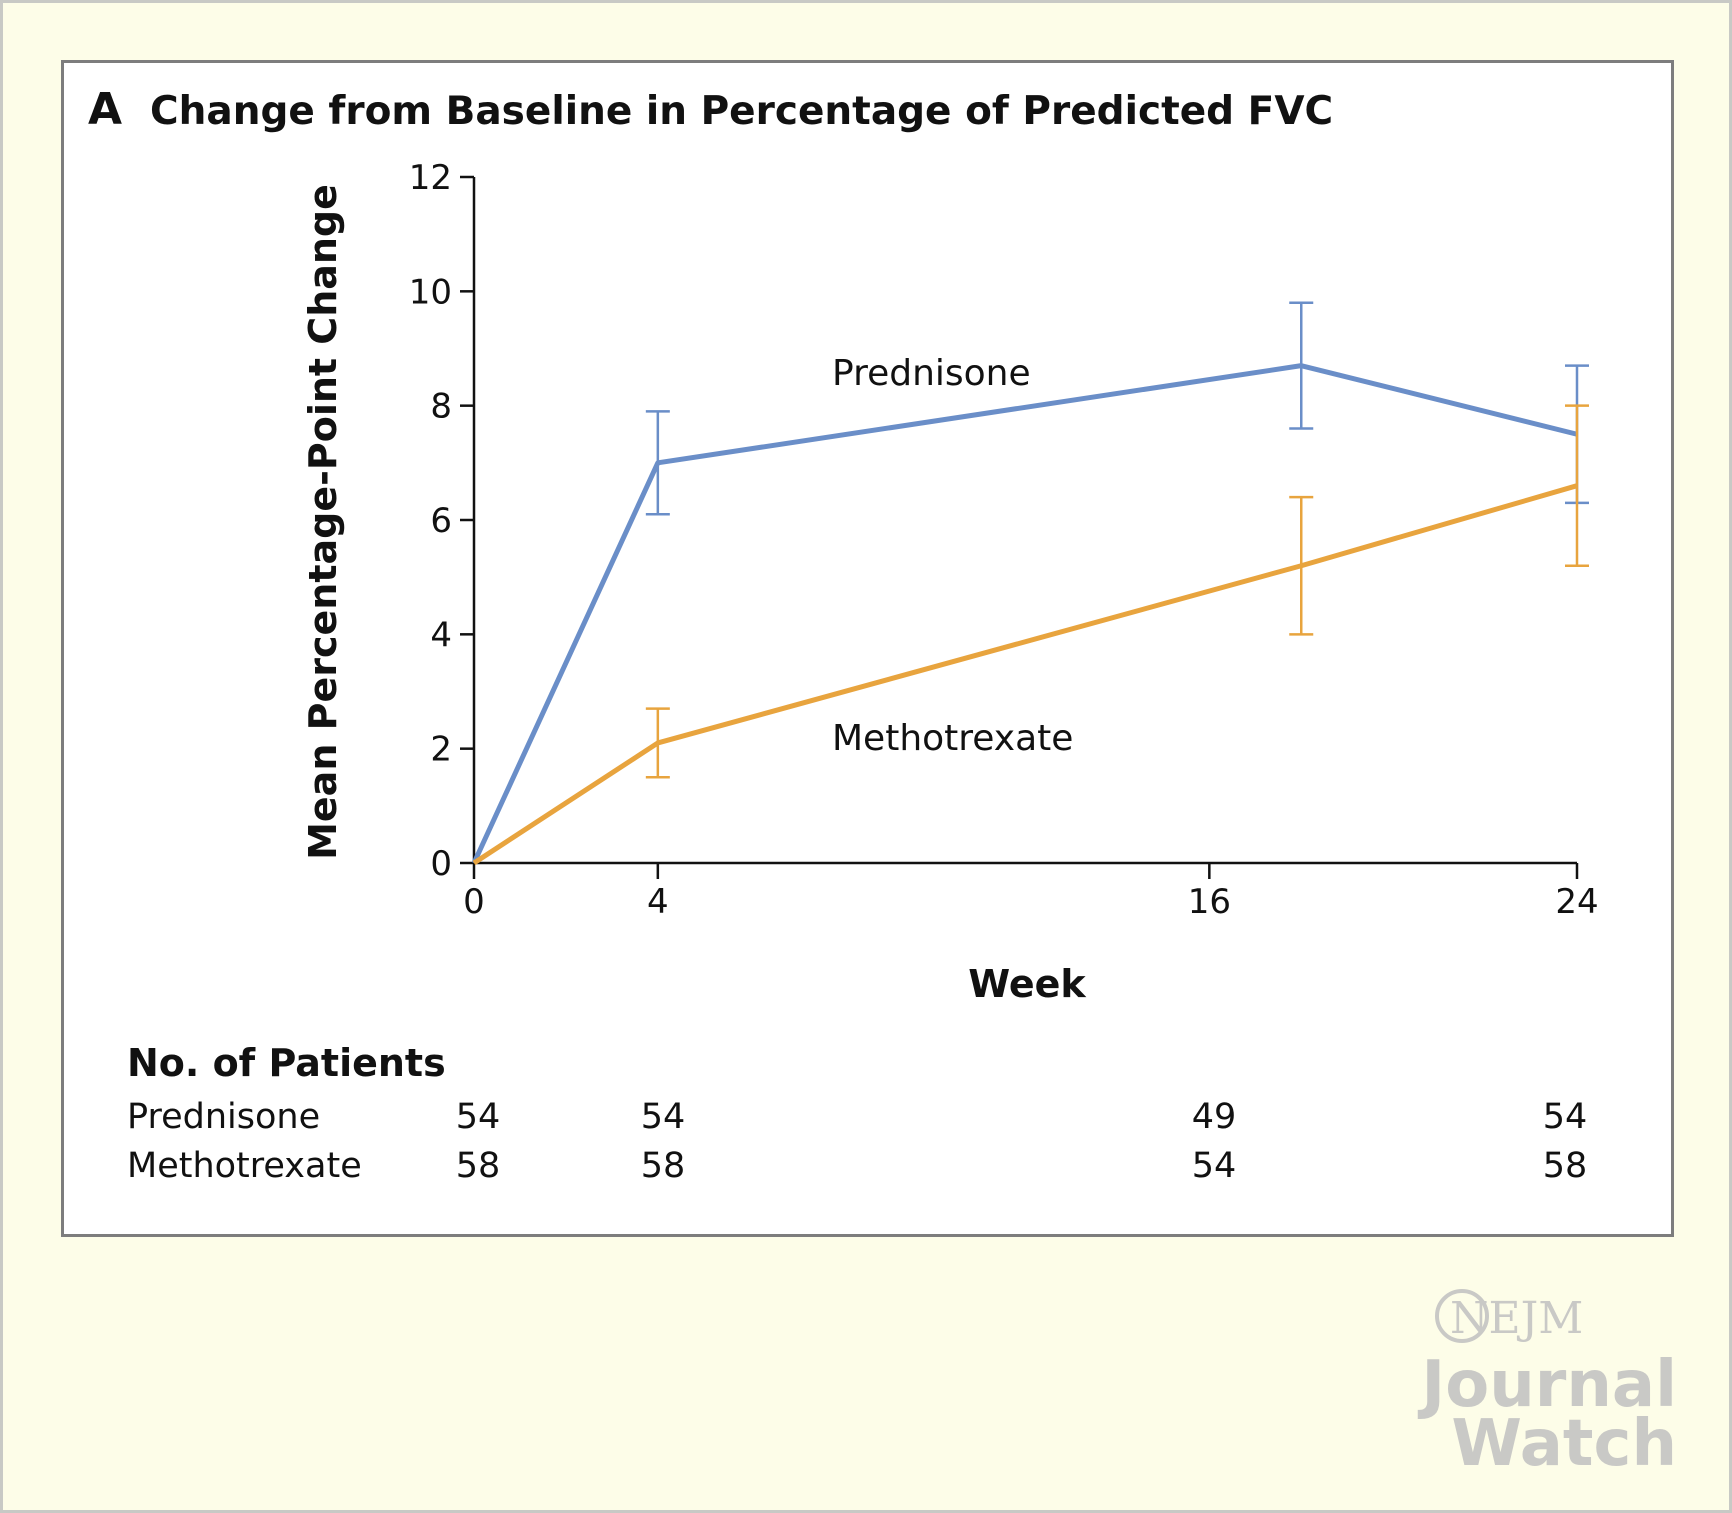  What do you see at coordinates (474, 902) in the screenshot?
I see `x-tick-label: 0` at bounding box center [474, 902].